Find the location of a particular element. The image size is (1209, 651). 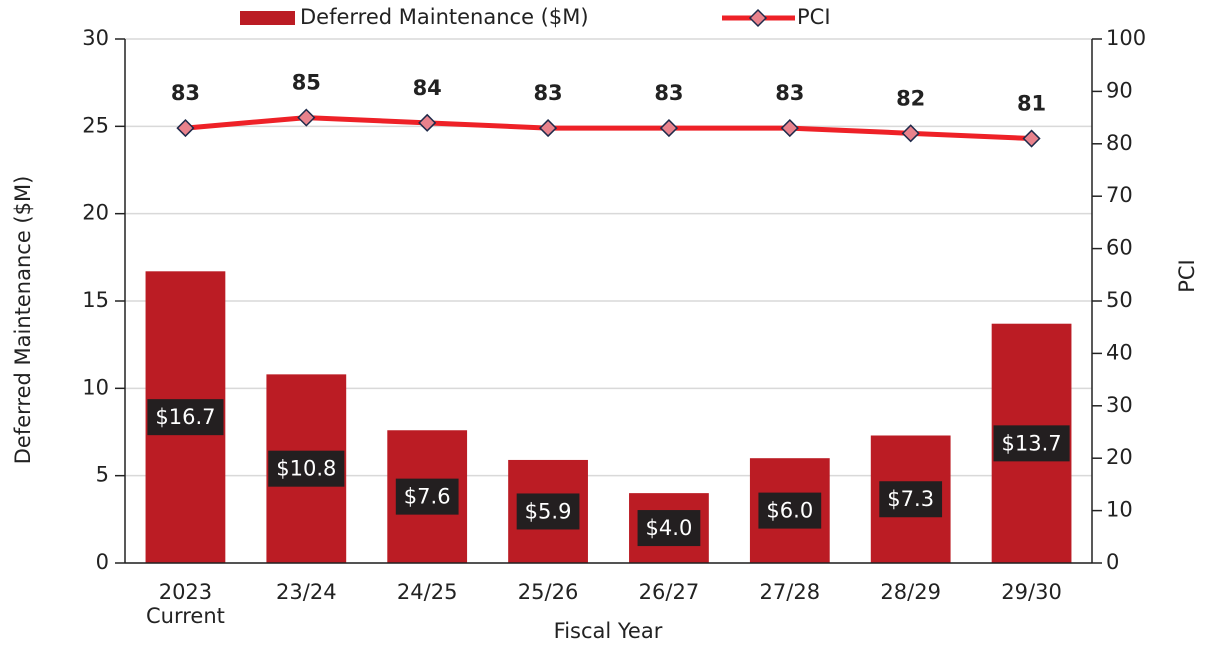

value-label: $7.6 is located at coordinates (427, 497).